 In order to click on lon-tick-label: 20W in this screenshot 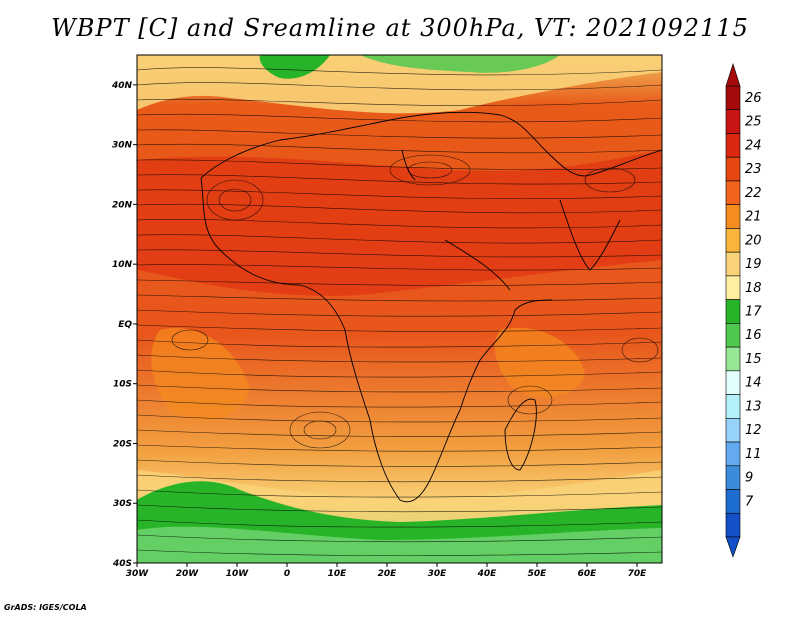, I will do `click(188, 574)`.